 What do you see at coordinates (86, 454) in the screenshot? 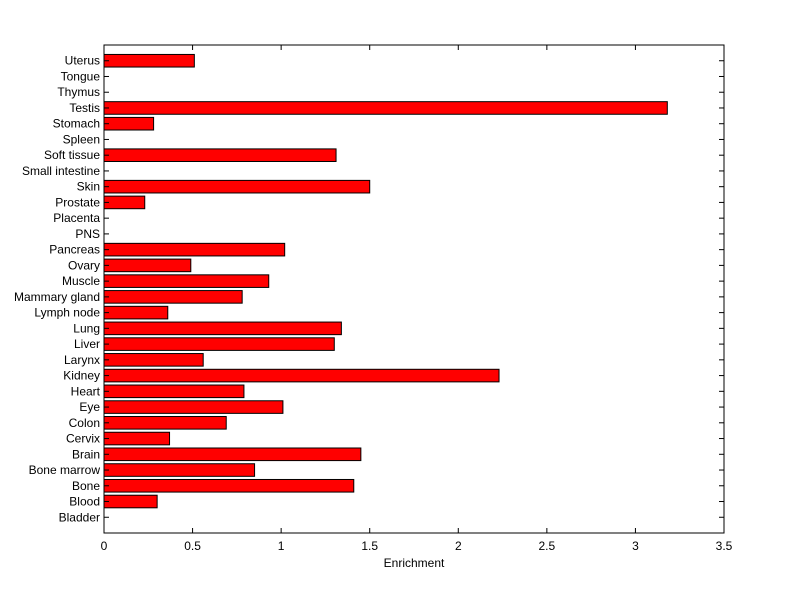
I see `category-label-brain: Brain` at bounding box center [86, 454].